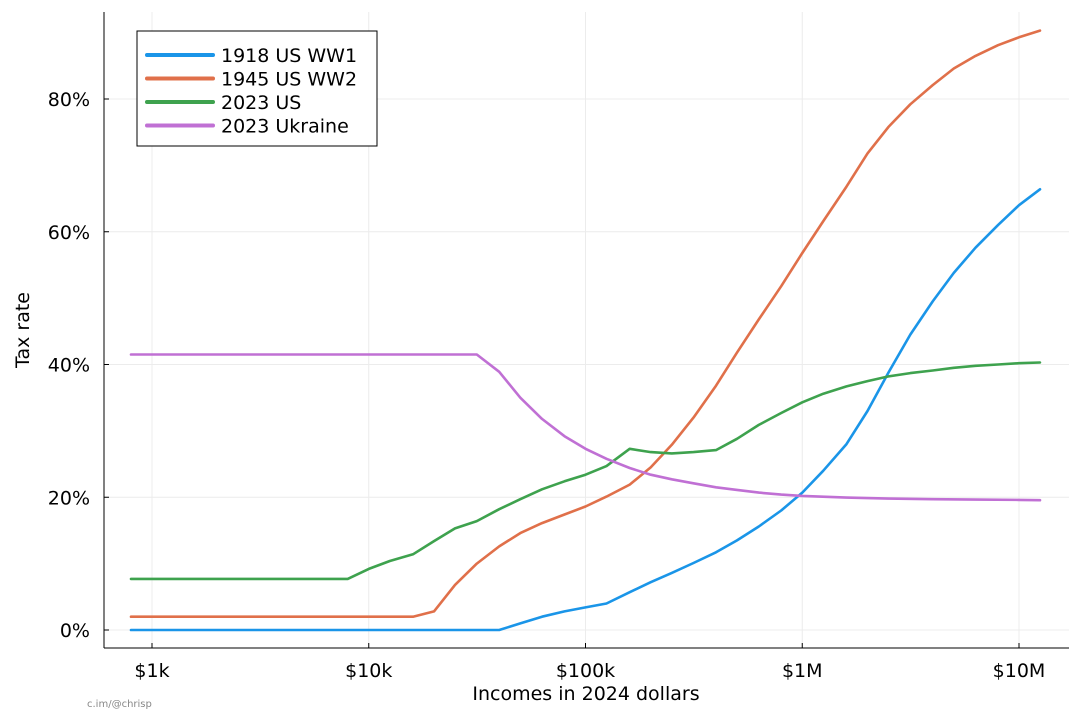  Describe the element at coordinates (585, 694) in the screenshot. I see `x-axis-title: Incomes in 2024 dollars` at that location.